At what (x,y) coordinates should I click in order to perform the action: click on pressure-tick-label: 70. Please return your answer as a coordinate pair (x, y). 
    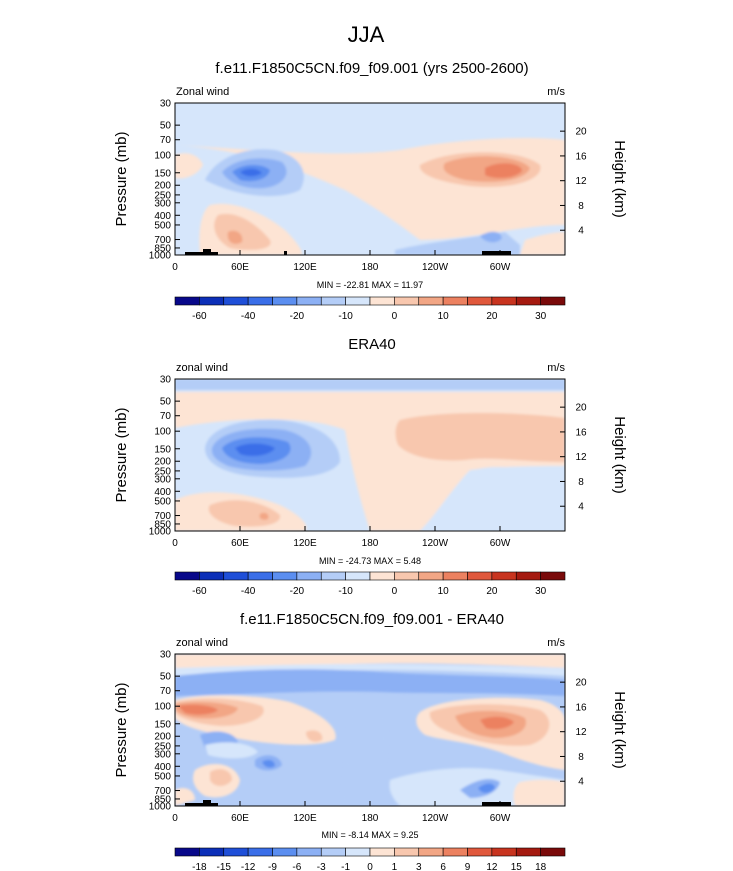
    Looking at the image, I should click on (166, 140).